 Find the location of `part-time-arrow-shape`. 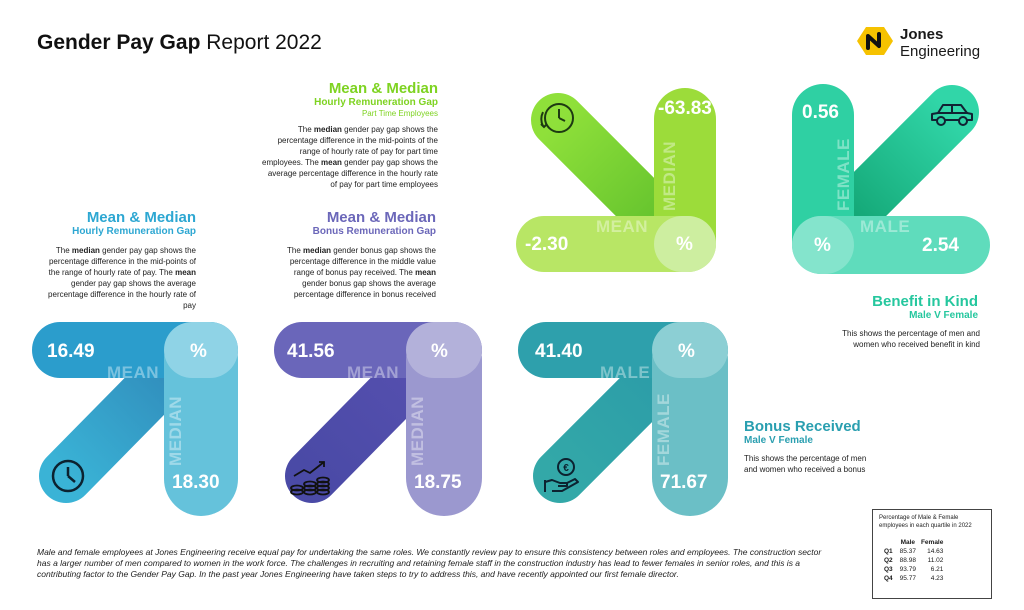

part-time-arrow-shape is located at coordinates (616, 180).